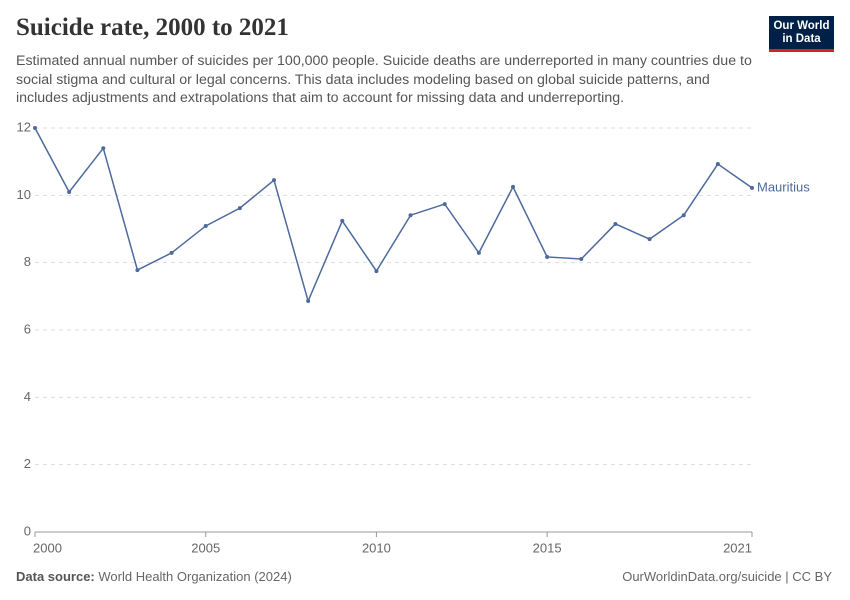 Image resolution: width=850 pixels, height=600 pixels. Describe the element at coordinates (27, 261) in the screenshot. I see `y-tick-label: 8` at that location.